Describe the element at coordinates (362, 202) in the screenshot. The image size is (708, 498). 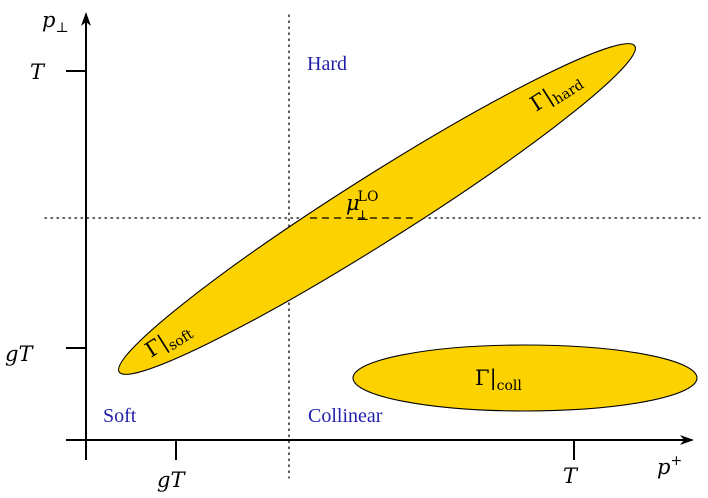
I see `mu-perp-lo-label: μLO` at that location.